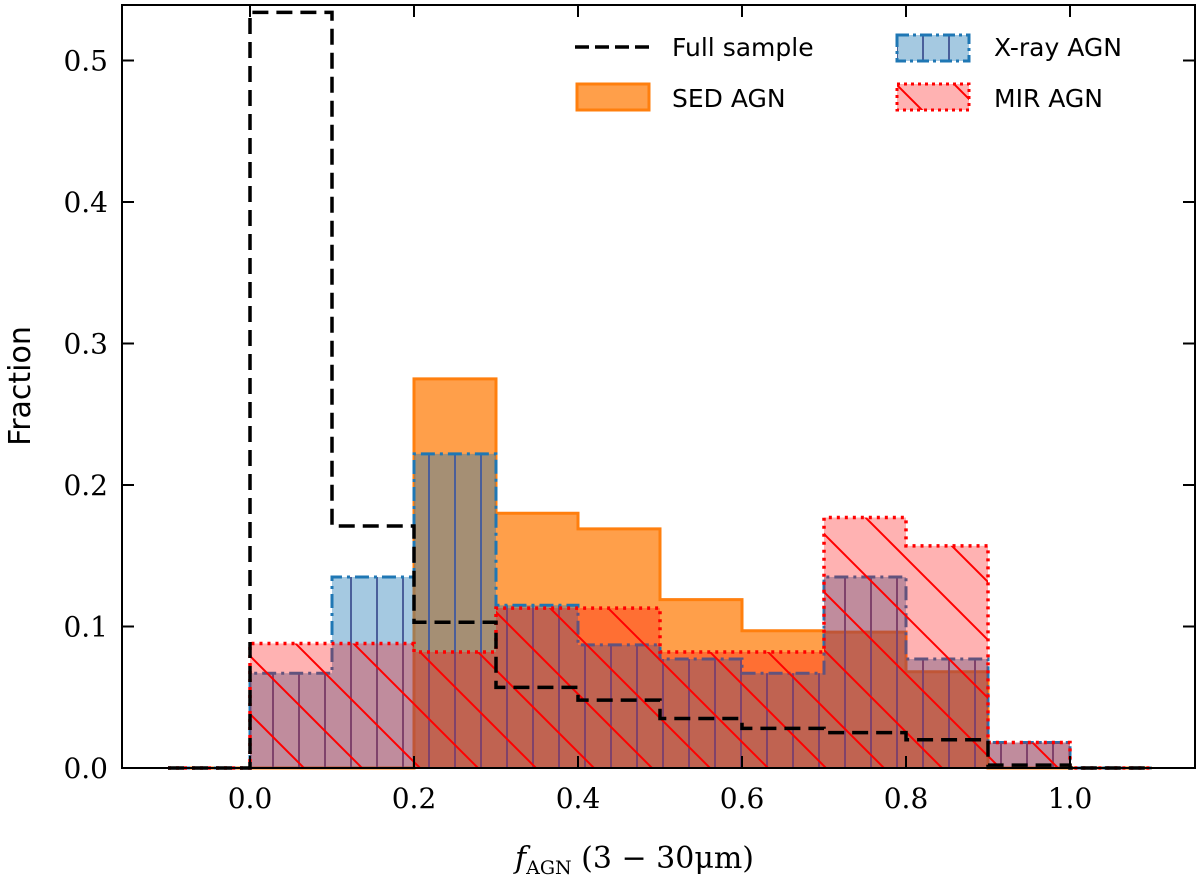  I want to click on y-tick-label: 0.5, so click(85, 61).